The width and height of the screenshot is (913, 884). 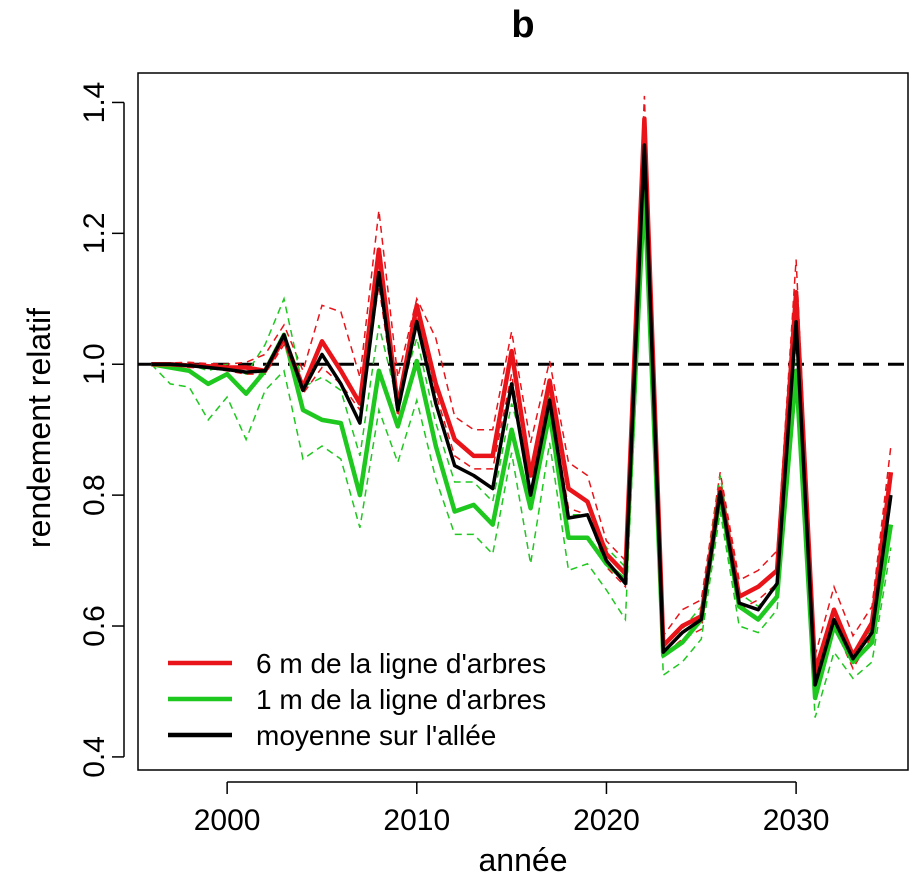 What do you see at coordinates (94, 495) in the screenshot?
I see `y-tick-label: 0.8` at bounding box center [94, 495].